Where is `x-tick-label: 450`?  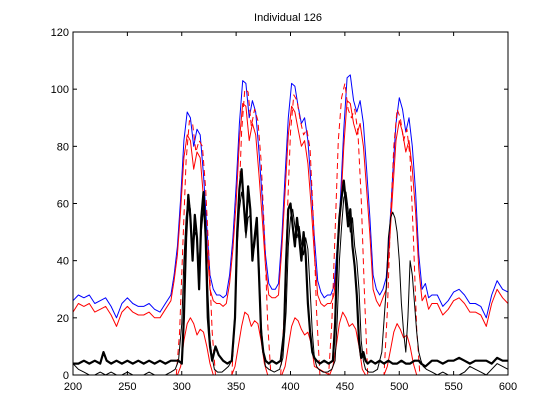 x-tick-label: 450 is located at coordinates (345, 387).